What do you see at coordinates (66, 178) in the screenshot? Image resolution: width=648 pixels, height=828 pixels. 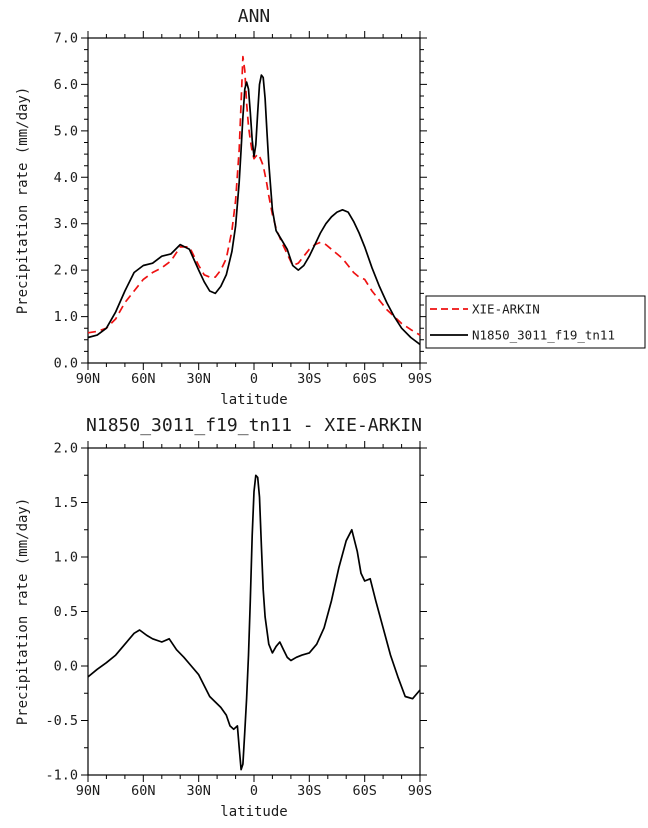 I see `y-tick-label: 4.0` at bounding box center [66, 178].